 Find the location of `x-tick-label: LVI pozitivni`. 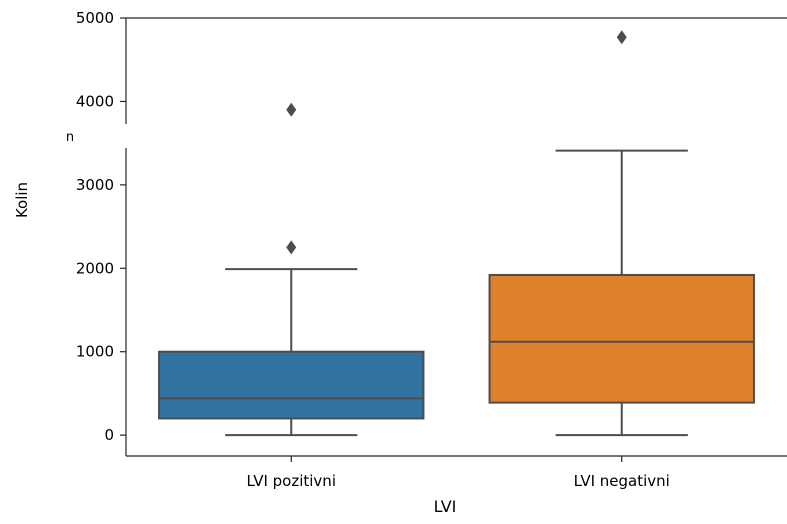

x-tick-label: LVI pozitivni is located at coordinates (291, 481).